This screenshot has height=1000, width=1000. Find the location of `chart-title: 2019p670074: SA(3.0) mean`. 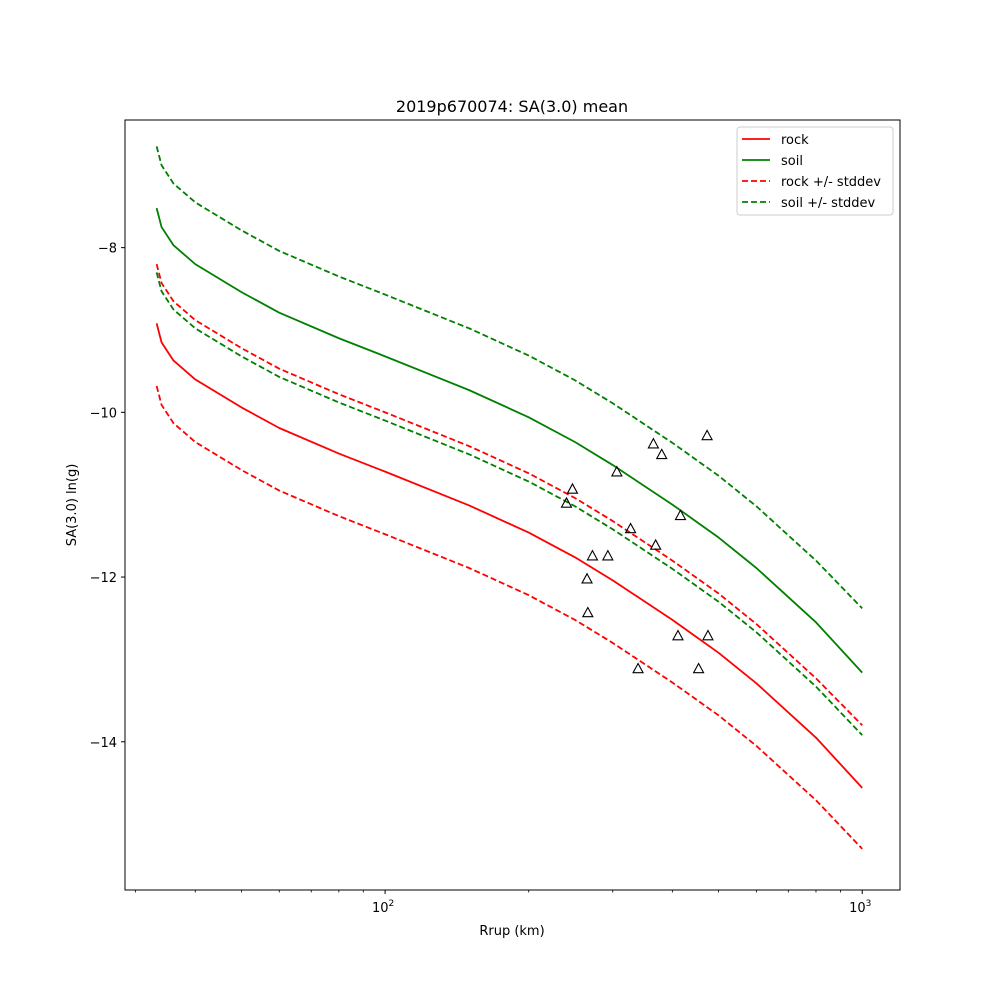

chart-title: 2019p670074: SA(3.0) mean is located at coordinates (512, 106).